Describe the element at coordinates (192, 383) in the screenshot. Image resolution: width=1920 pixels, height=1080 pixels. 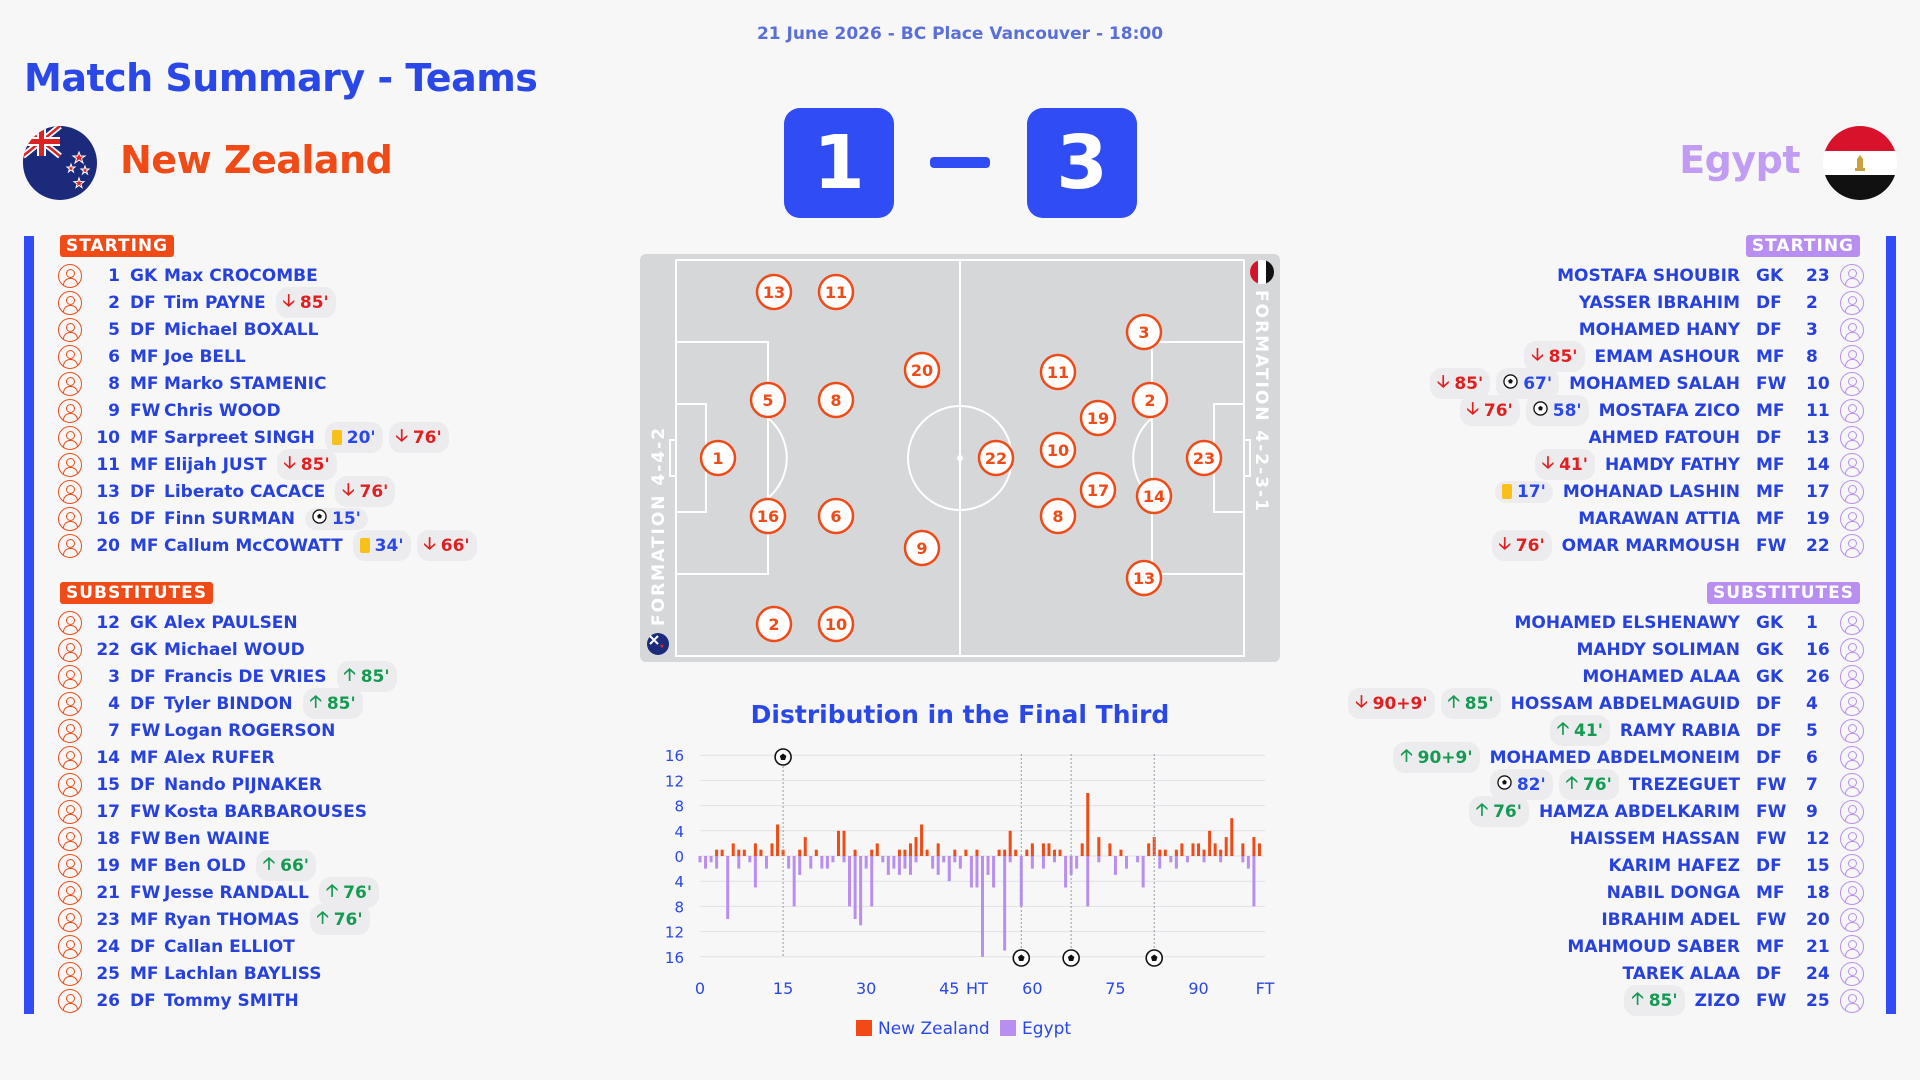
I see `player-row: 8 MF Marko STAMENIC` at that location.